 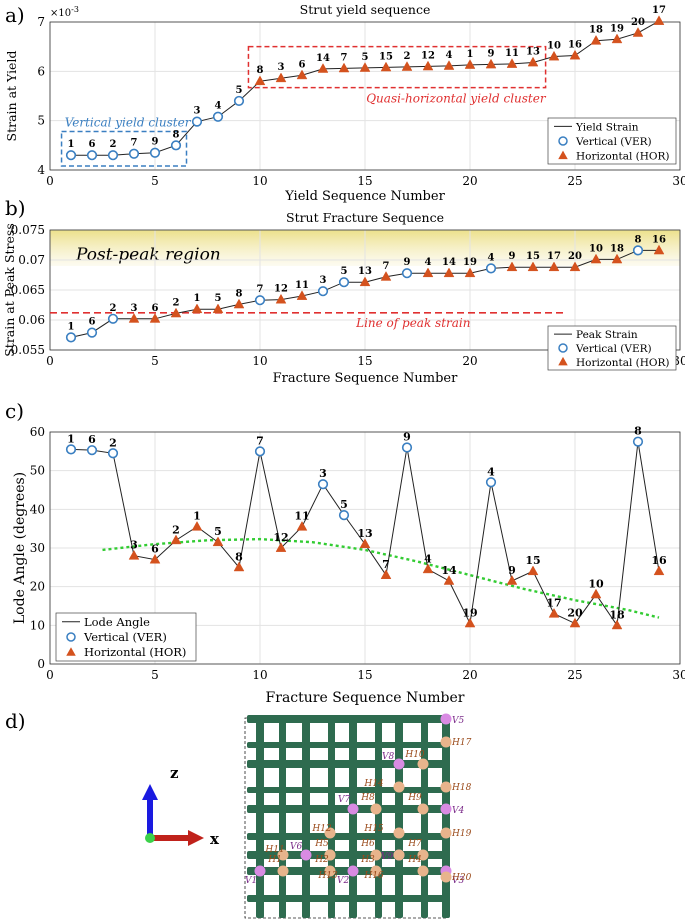 What do you see at coordinates (575, 45) in the screenshot?
I see `point-label: 16` at bounding box center [575, 45].